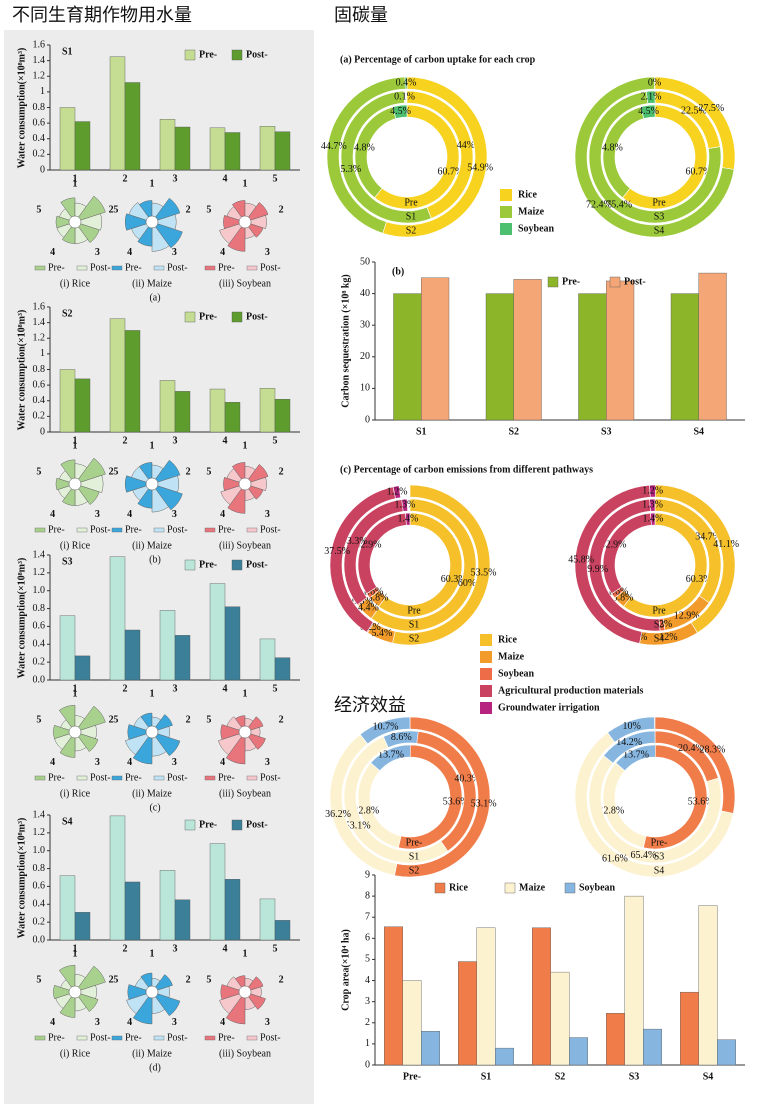 The image size is (761, 1106). I want to click on y-tick-label: 1, so click(42, 353).